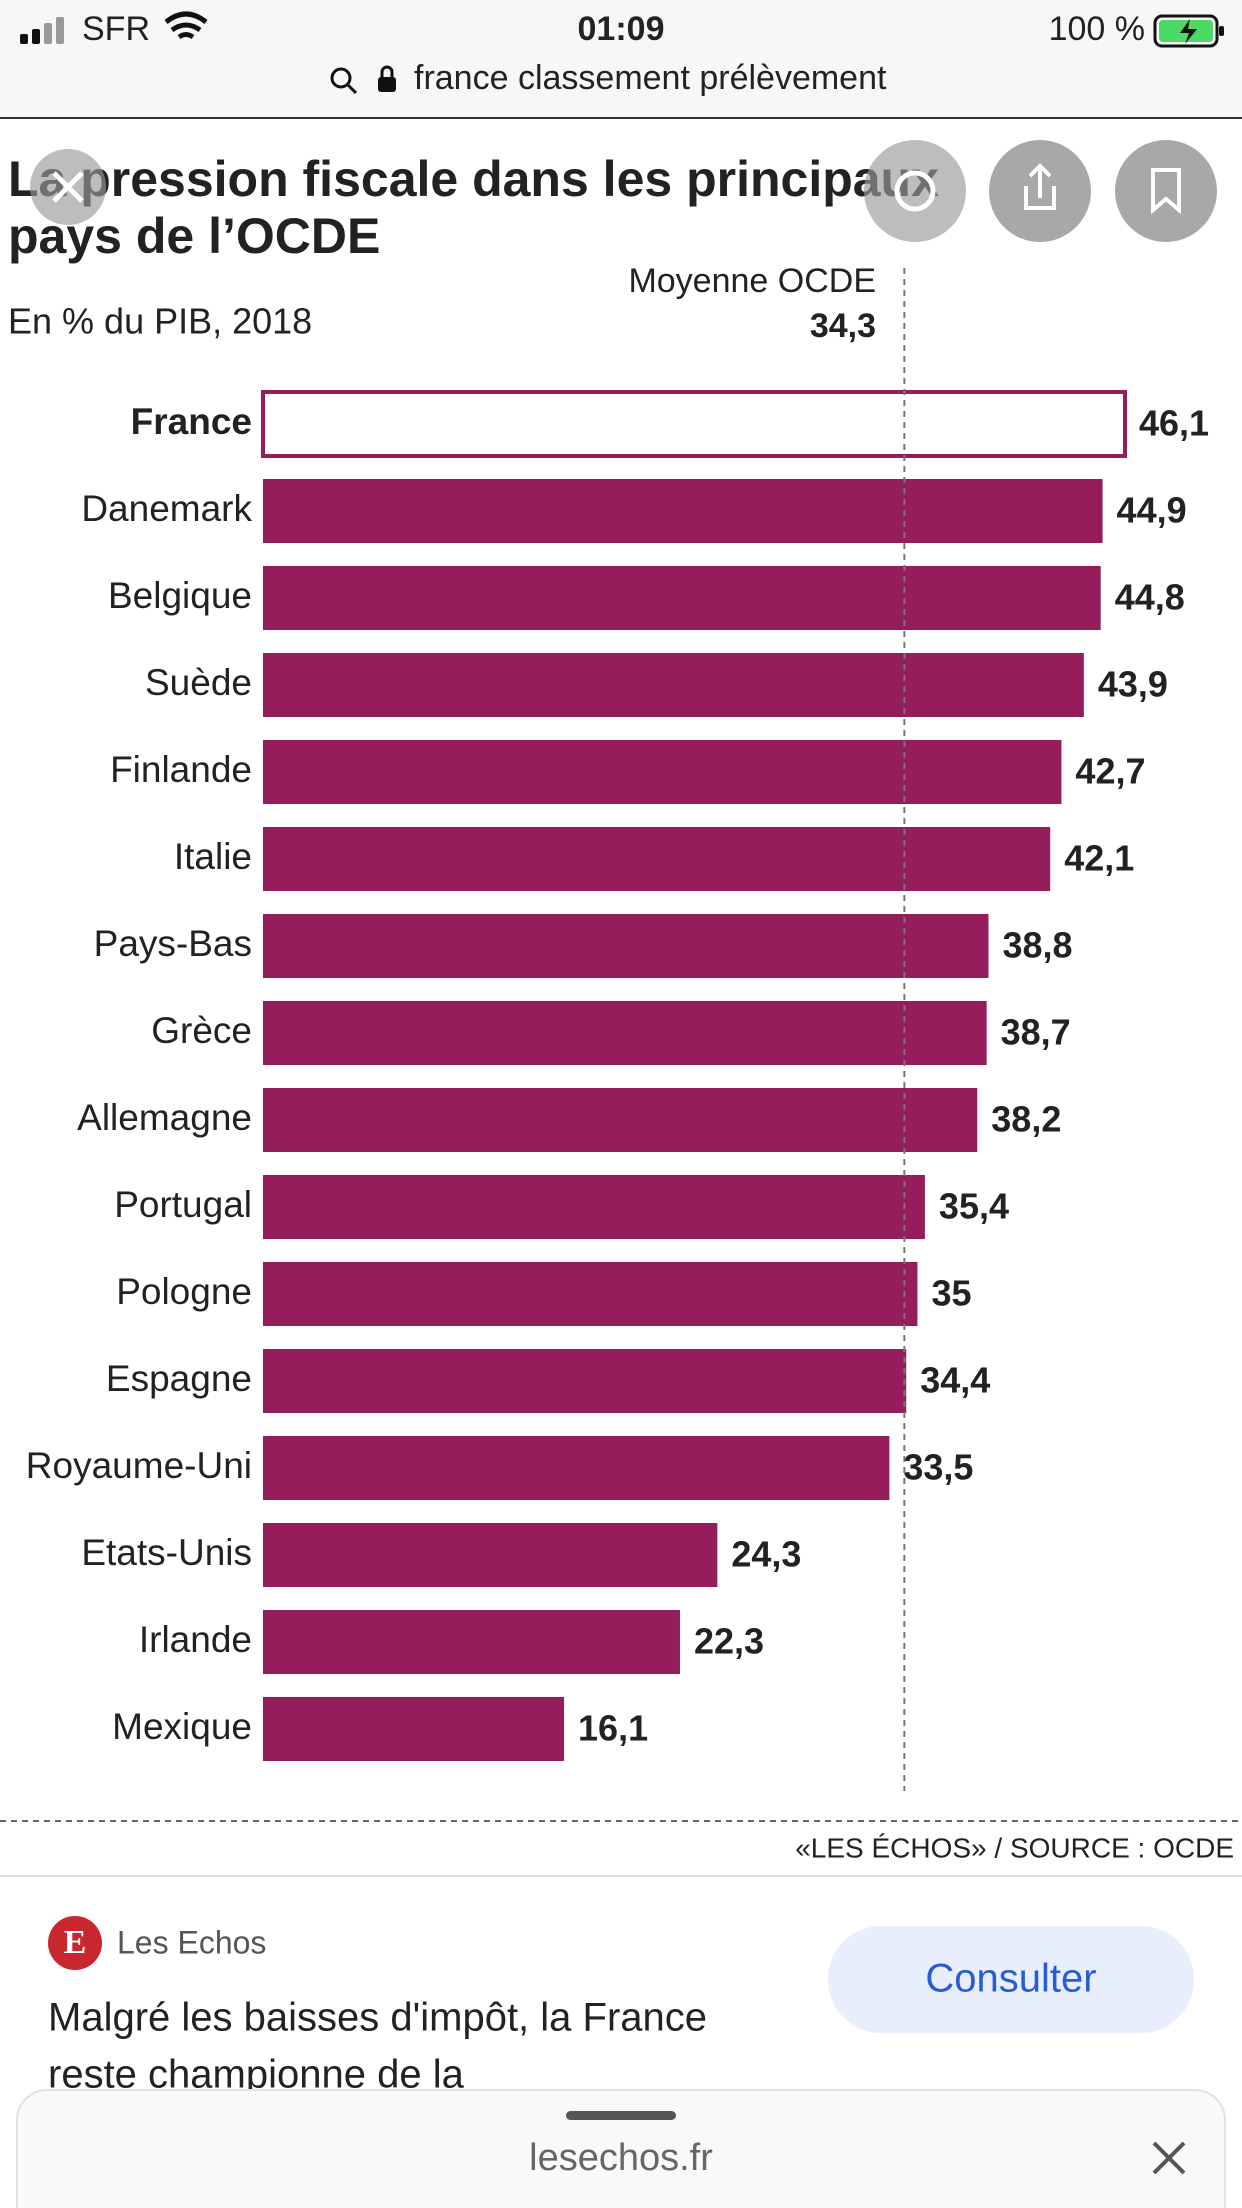  I want to click on battery-level: 100 %, so click(1097, 29).